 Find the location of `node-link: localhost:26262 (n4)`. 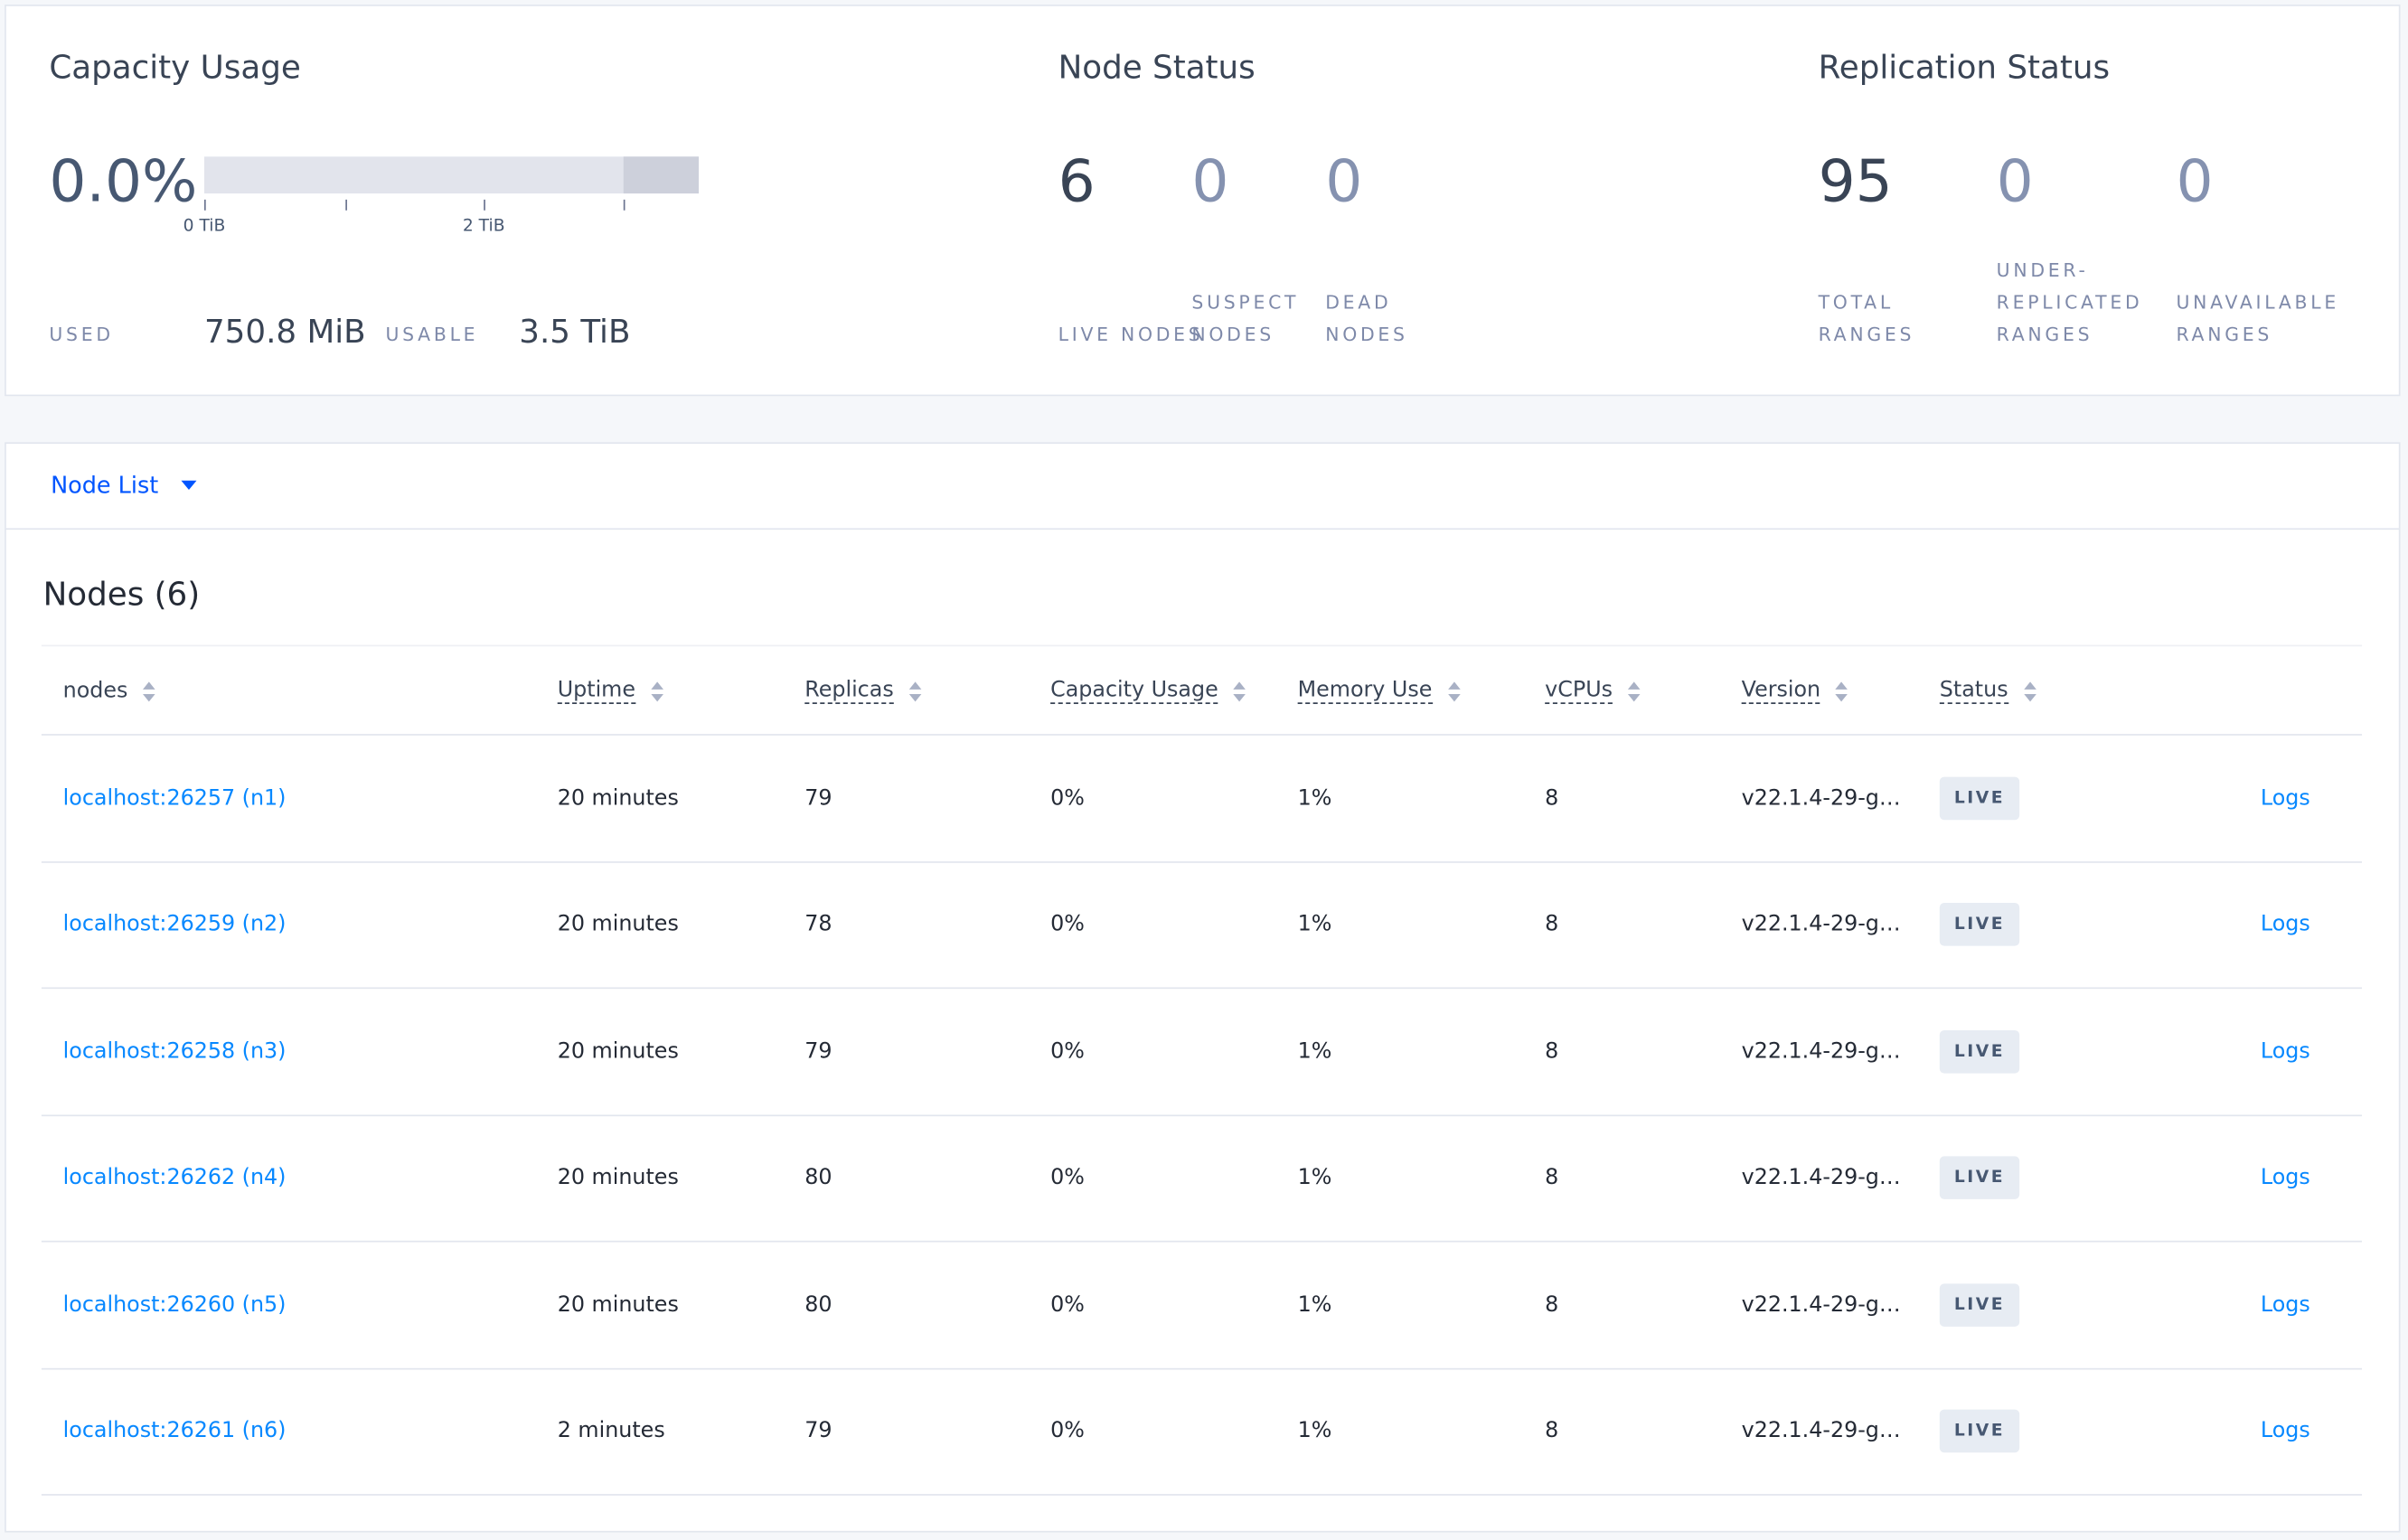

node-link: localhost:26262 (n4) is located at coordinates (174, 1178).